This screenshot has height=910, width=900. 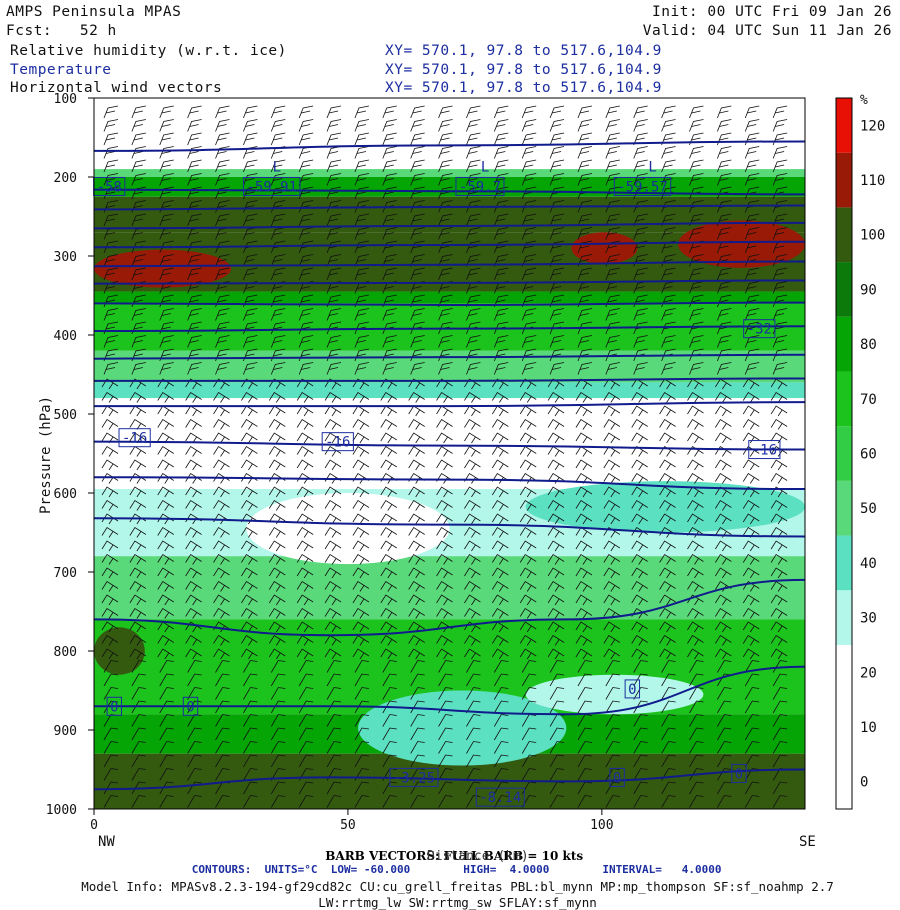 I want to click on y-tick-label: 400, so click(x=65, y=336).